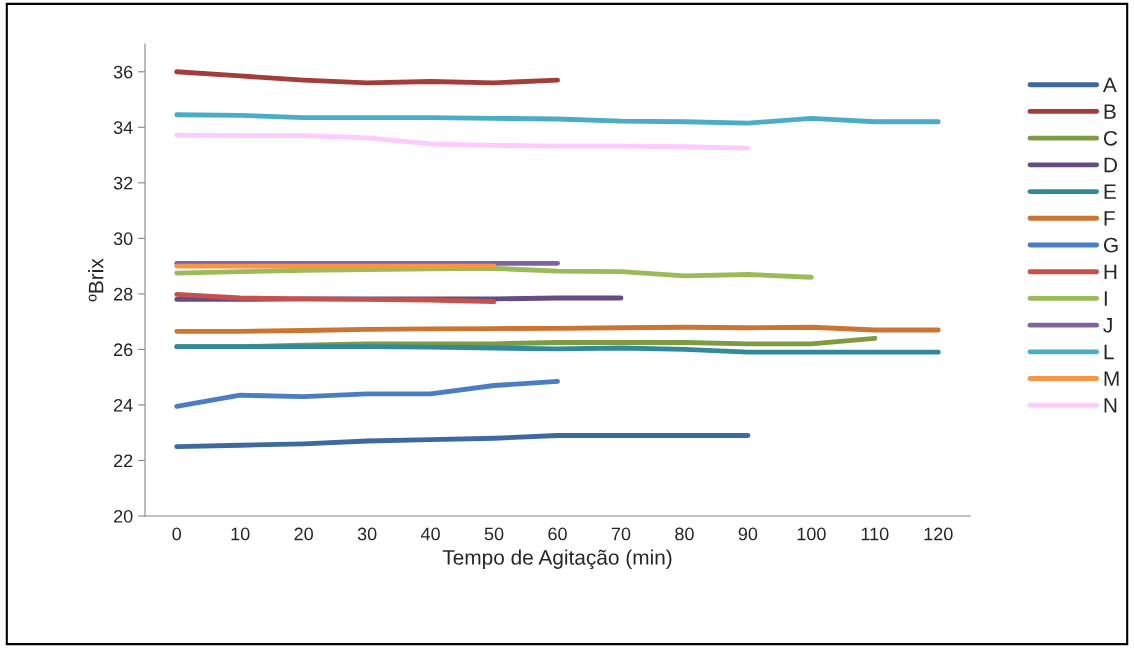 The image size is (1134, 648). Describe the element at coordinates (1110, 138) in the screenshot. I see `legend-label: C` at that location.